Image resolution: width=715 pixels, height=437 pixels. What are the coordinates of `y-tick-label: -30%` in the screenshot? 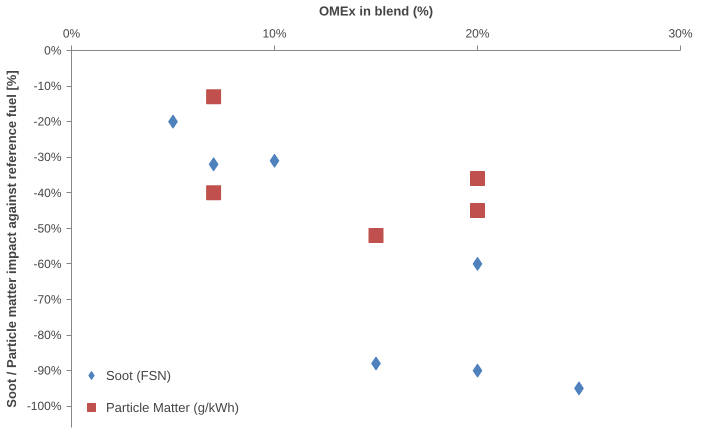 It's located at (47, 157).